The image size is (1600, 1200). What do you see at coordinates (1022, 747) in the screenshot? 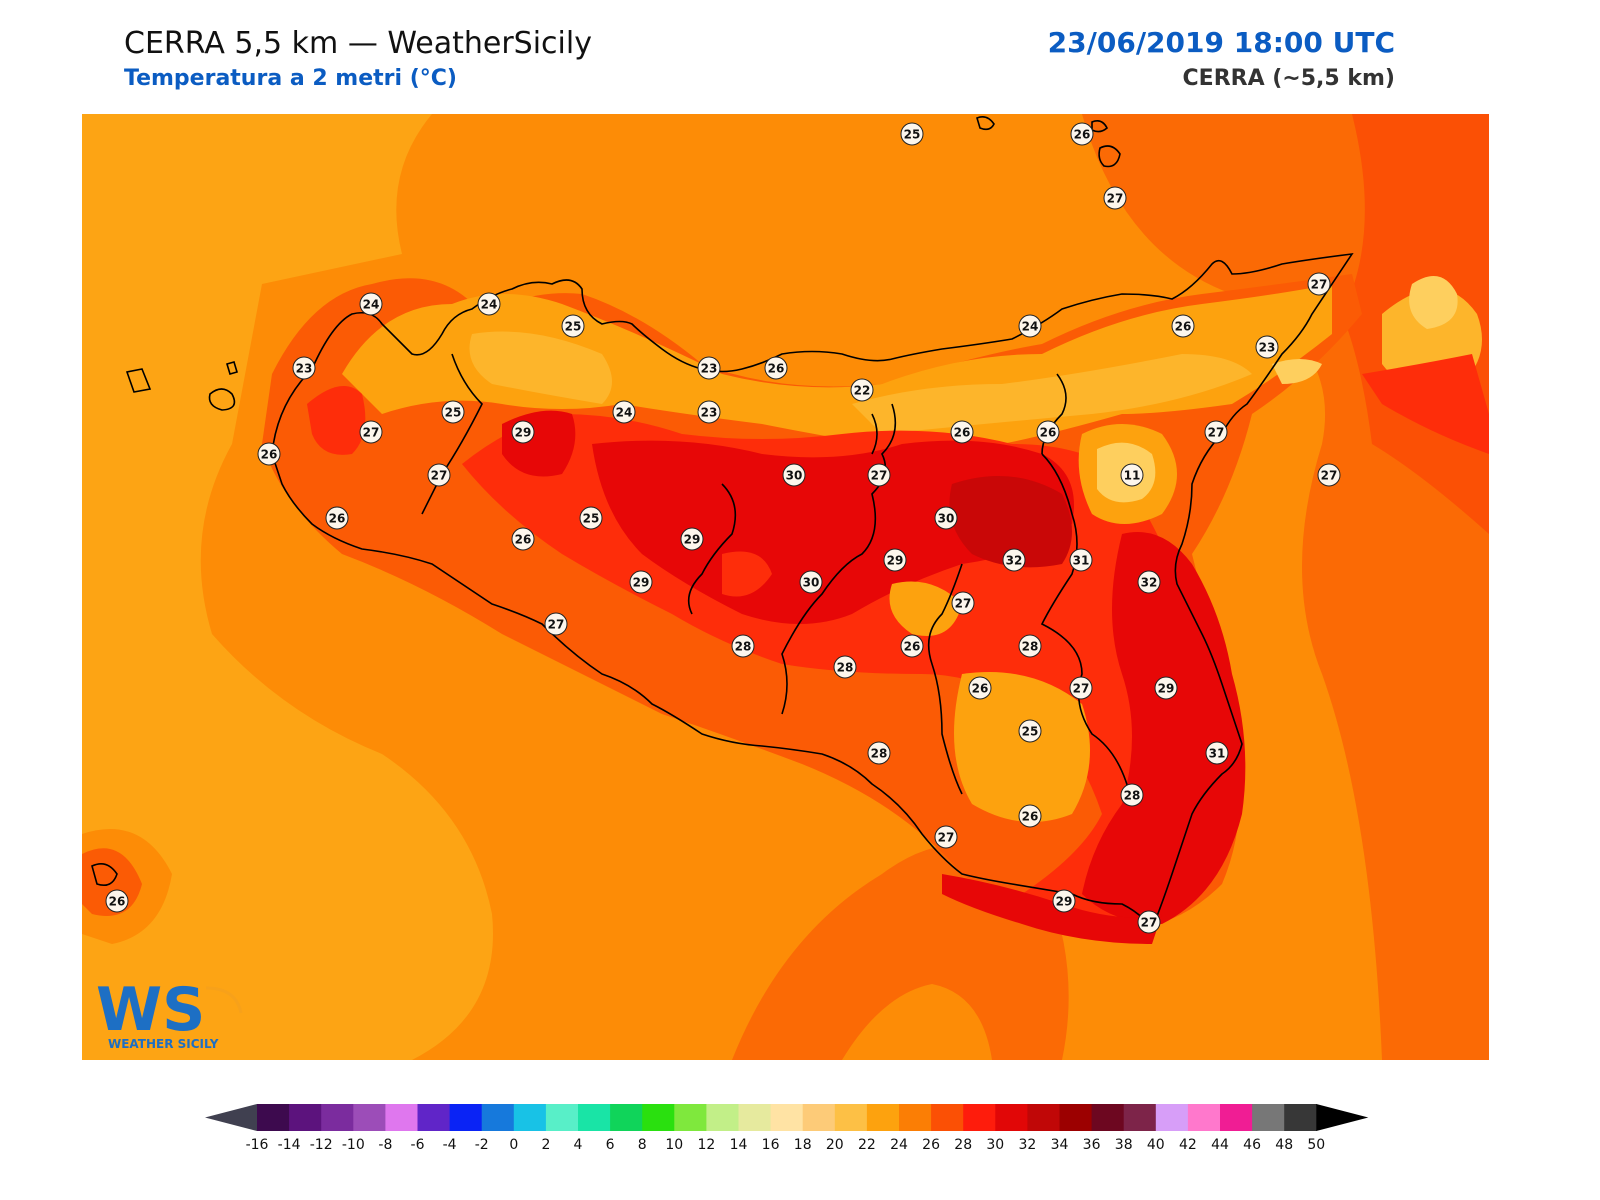
I see `iblei-cool` at bounding box center [1022, 747].